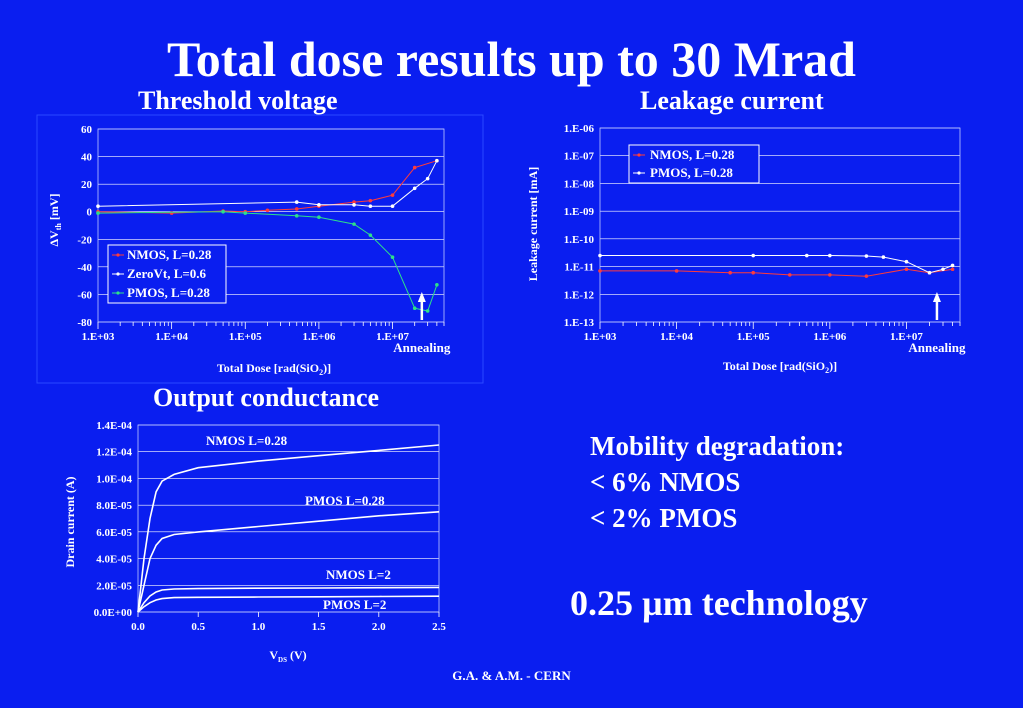 This screenshot has height=708, width=1023. What do you see at coordinates (439, 627) in the screenshot?
I see `x-tick-label: 2.5` at bounding box center [439, 627].